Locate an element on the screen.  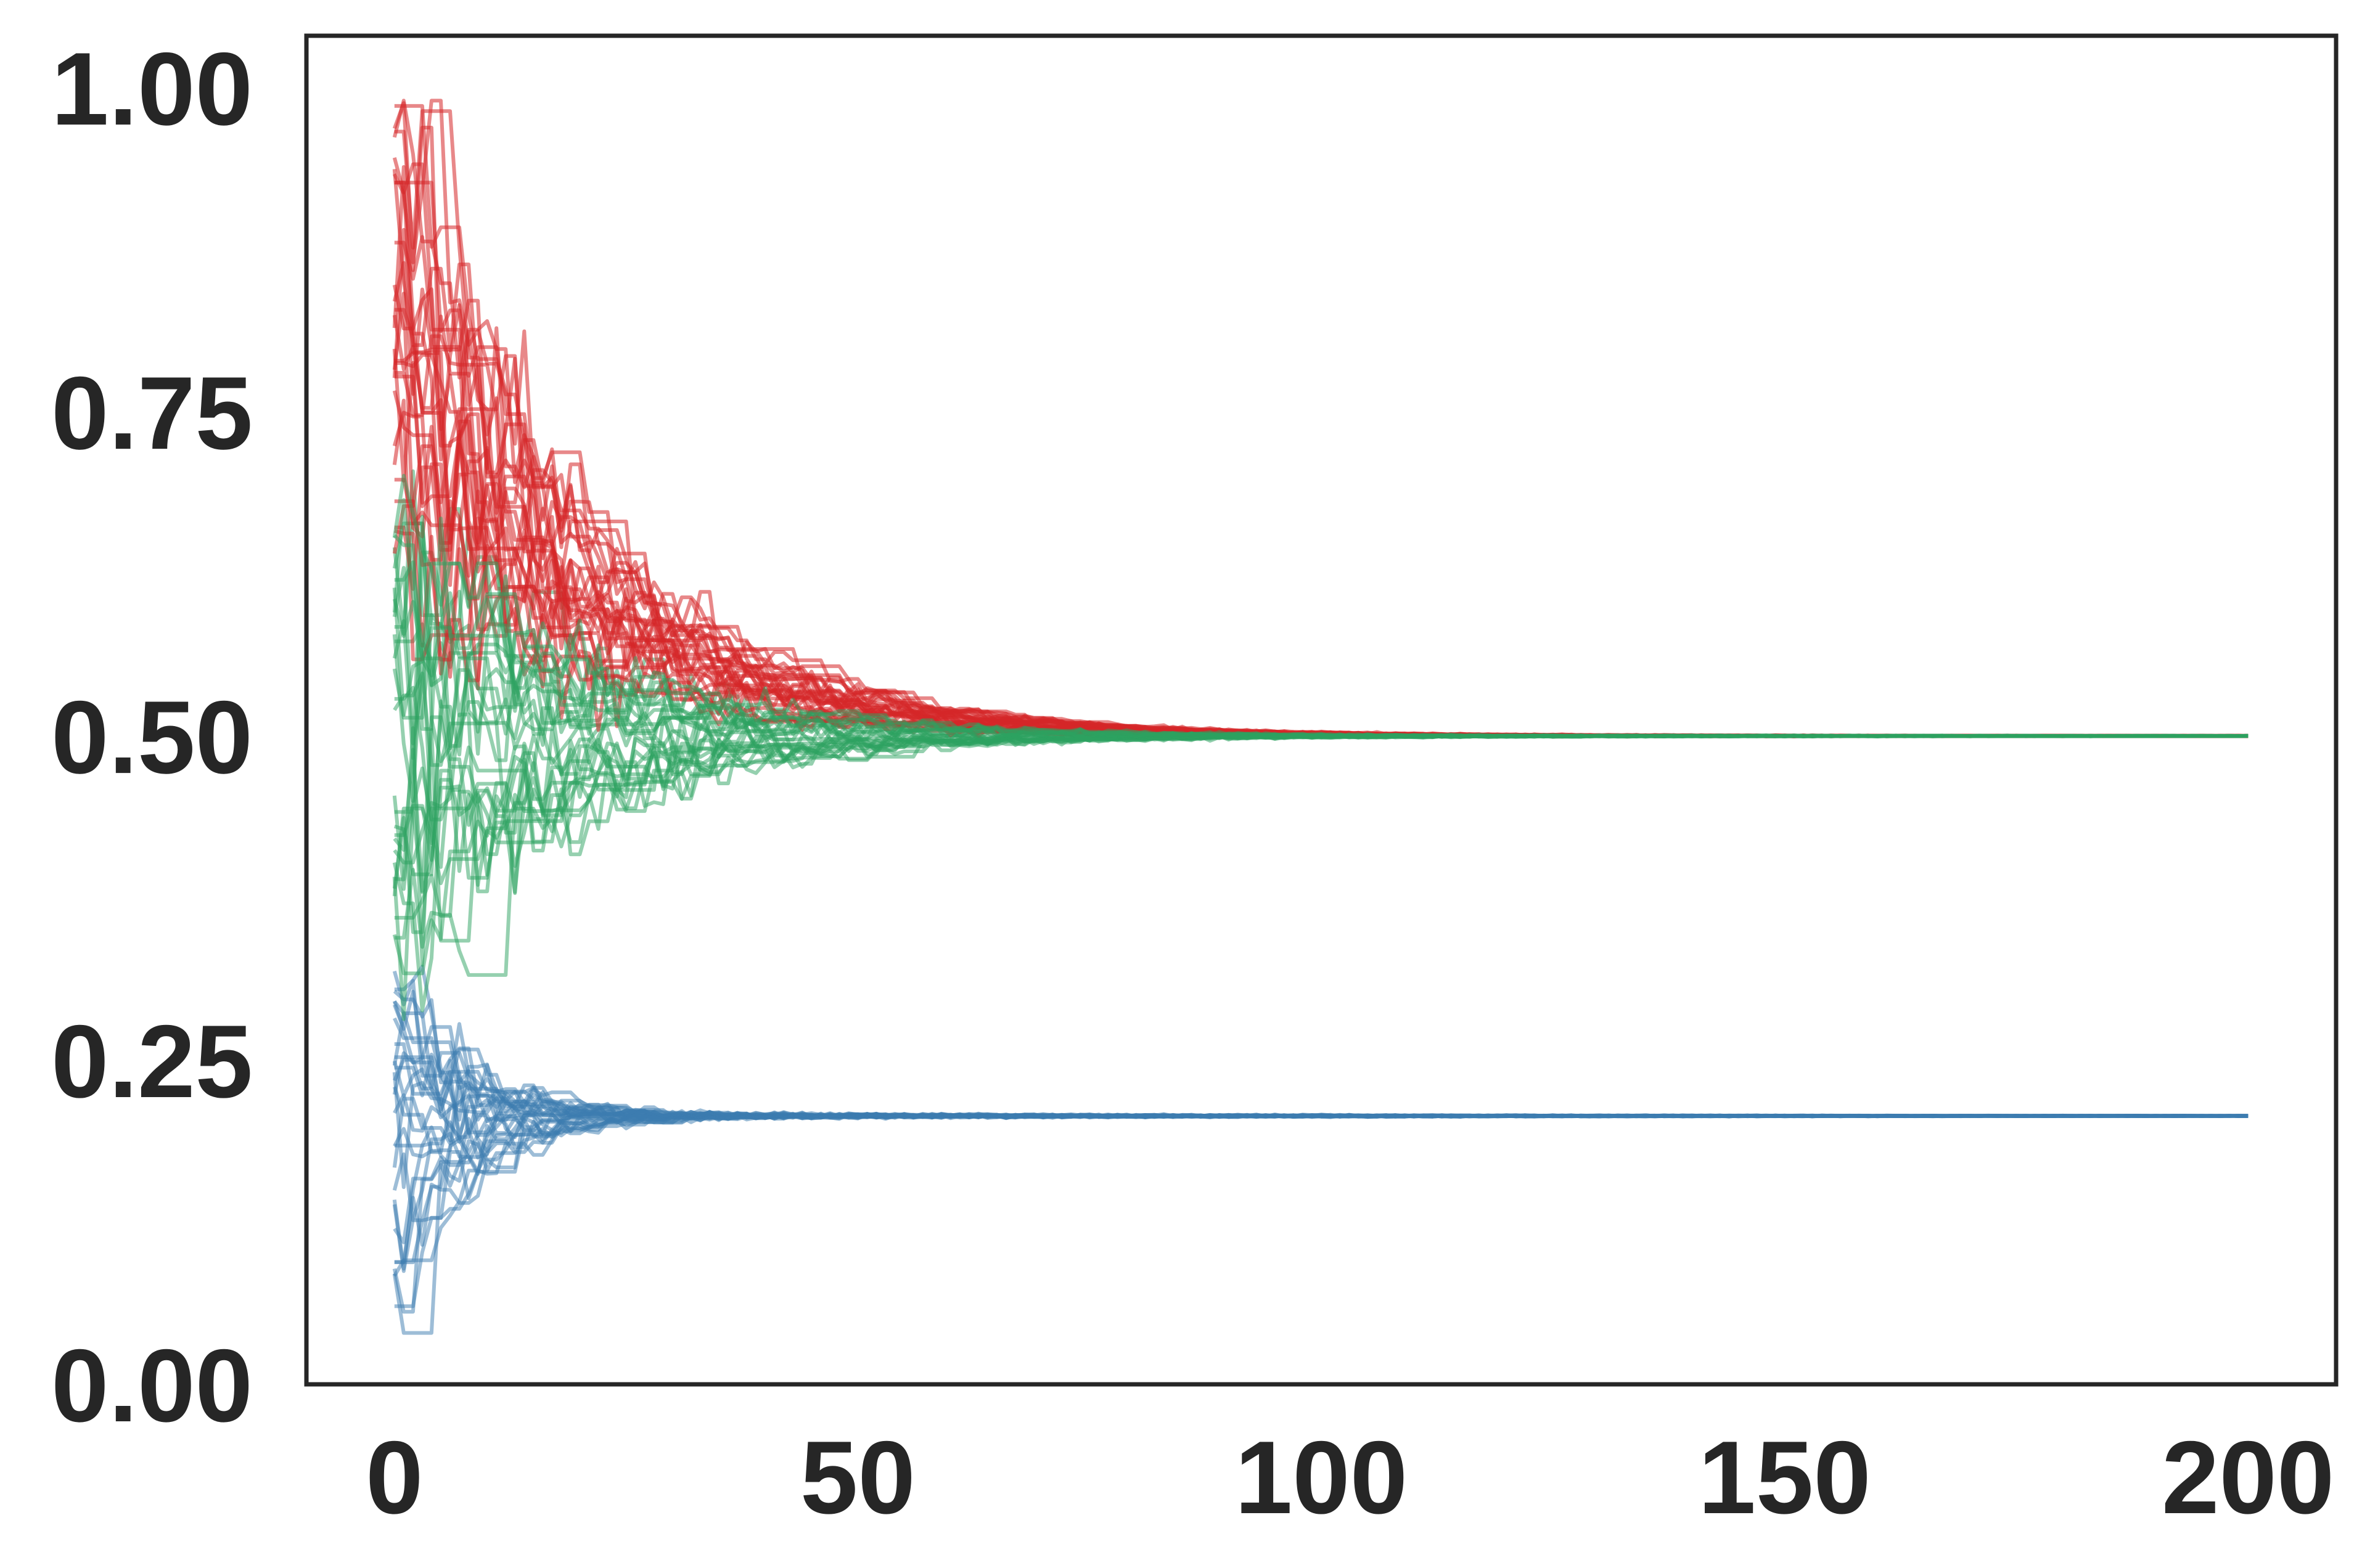
y-tick-label: 0.25 is located at coordinates (152, 1061).